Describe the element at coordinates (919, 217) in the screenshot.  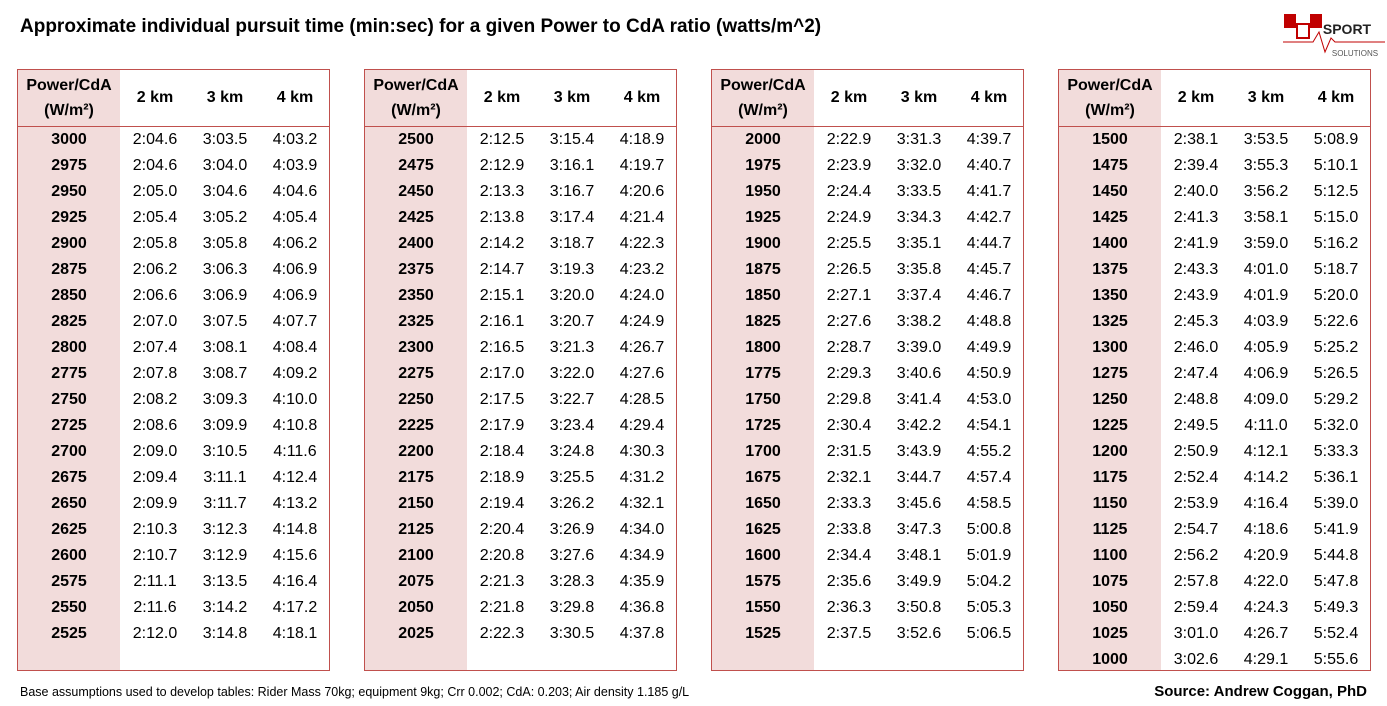
I see `time-value: 3:34.3` at that location.